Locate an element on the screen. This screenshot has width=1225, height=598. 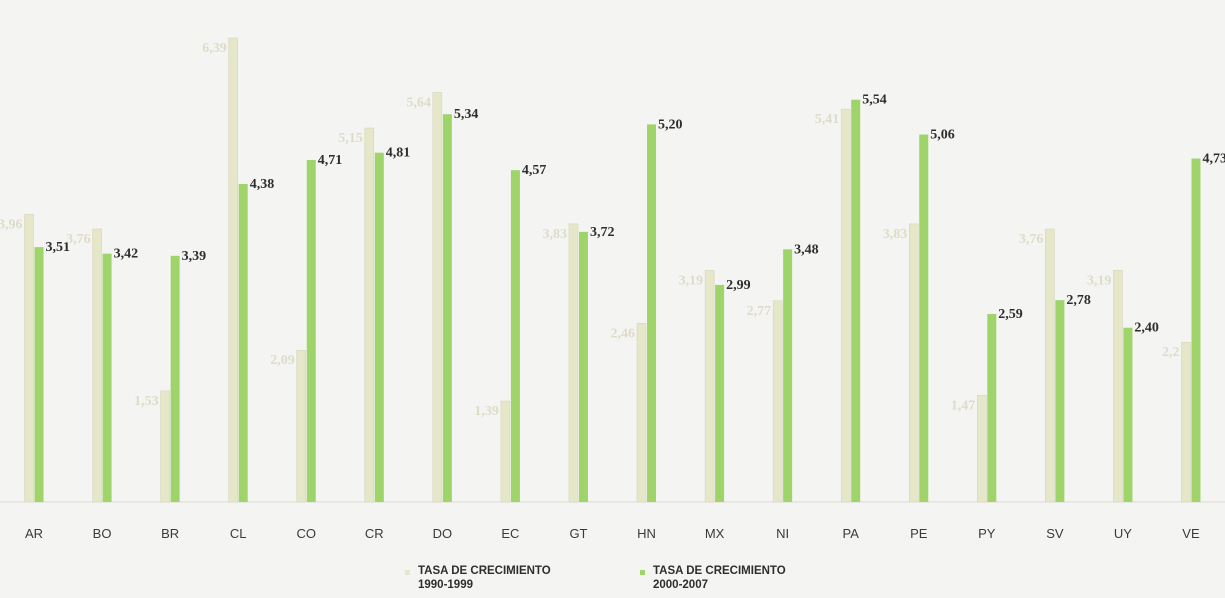
bar-1990-1999-co is located at coordinates (301, 426).